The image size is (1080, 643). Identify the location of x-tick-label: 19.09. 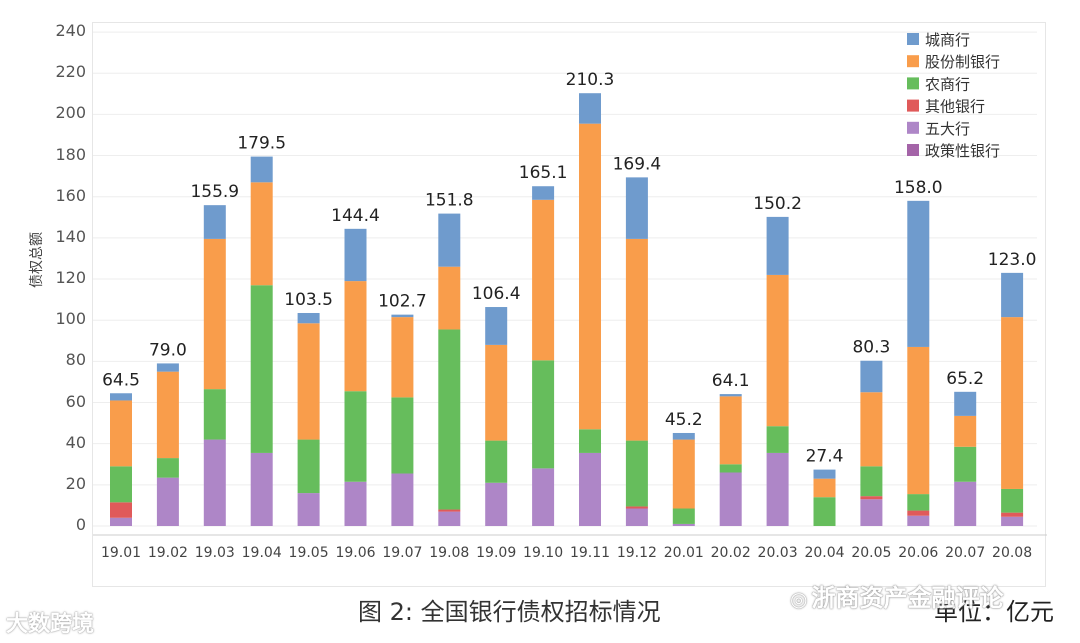
(496, 553).